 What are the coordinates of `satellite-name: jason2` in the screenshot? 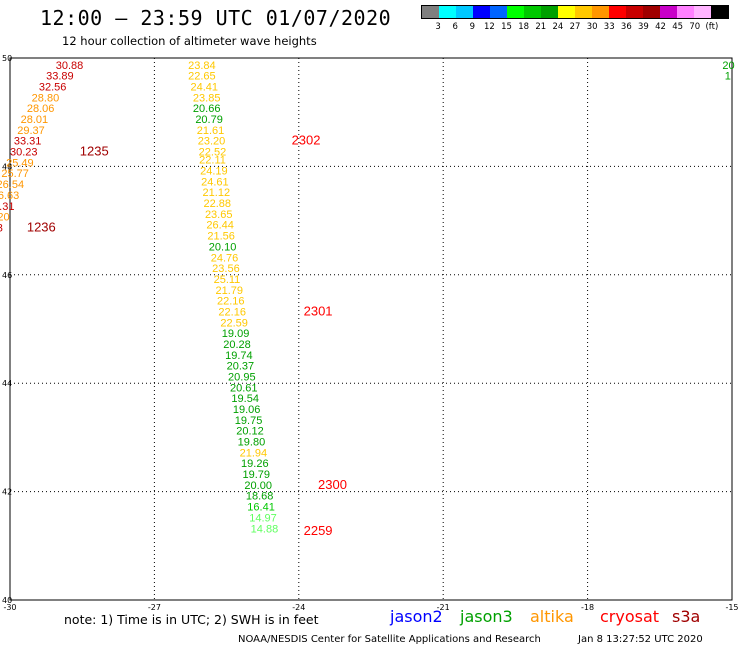 It's located at (416, 616).